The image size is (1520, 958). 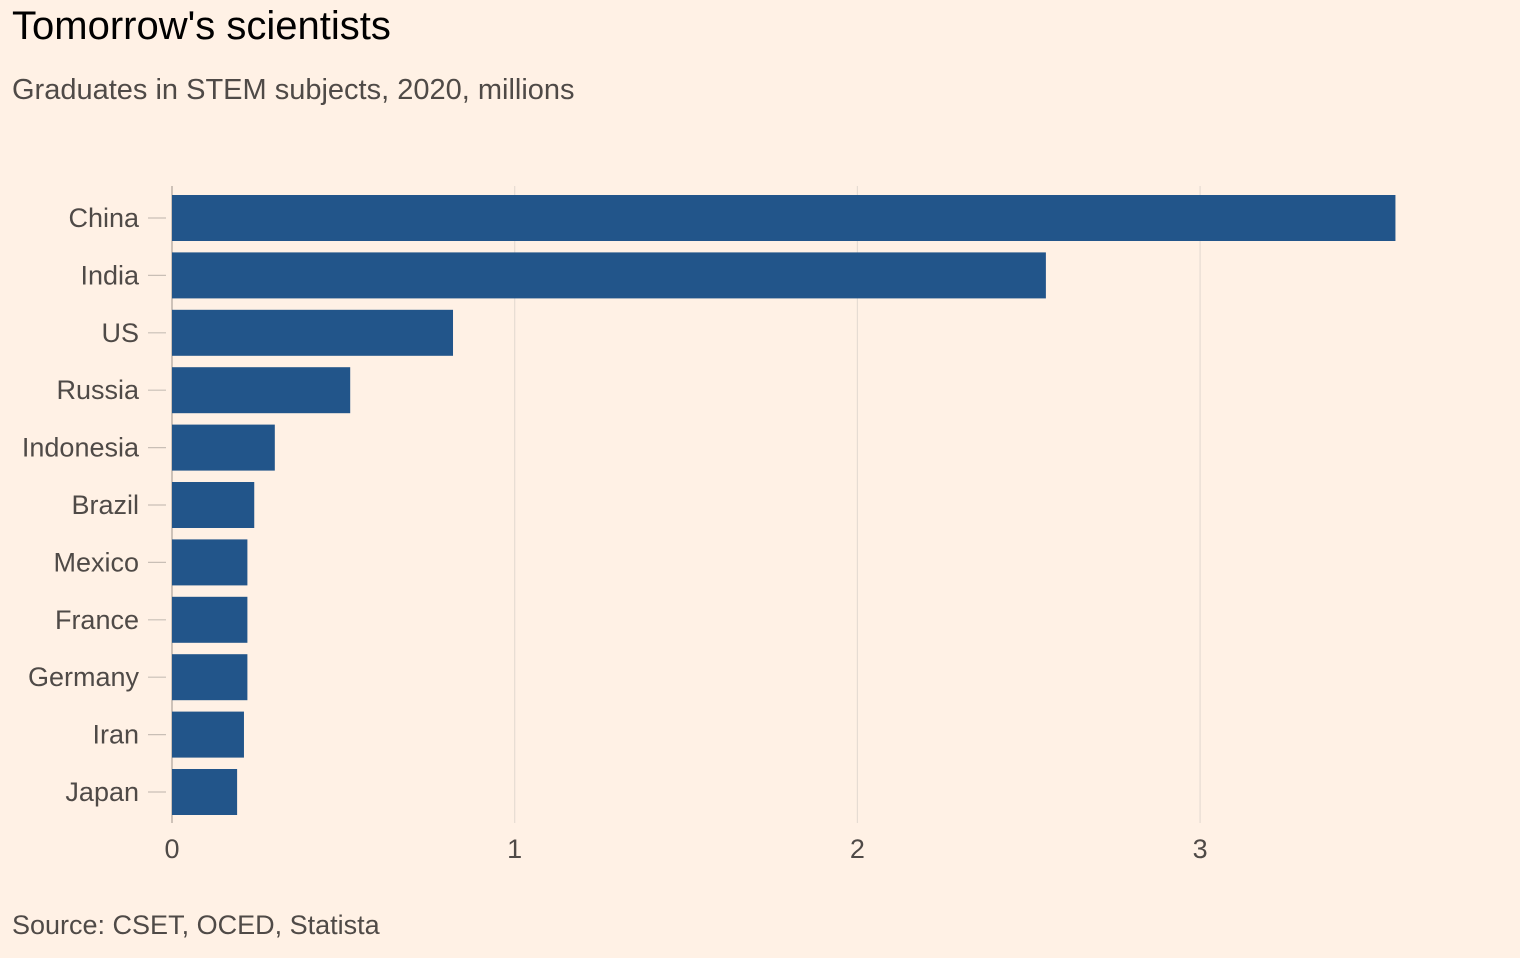 What do you see at coordinates (81, 448) in the screenshot?
I see `category-label-indonesia: Indonesia` at bounding box center [81, 448].